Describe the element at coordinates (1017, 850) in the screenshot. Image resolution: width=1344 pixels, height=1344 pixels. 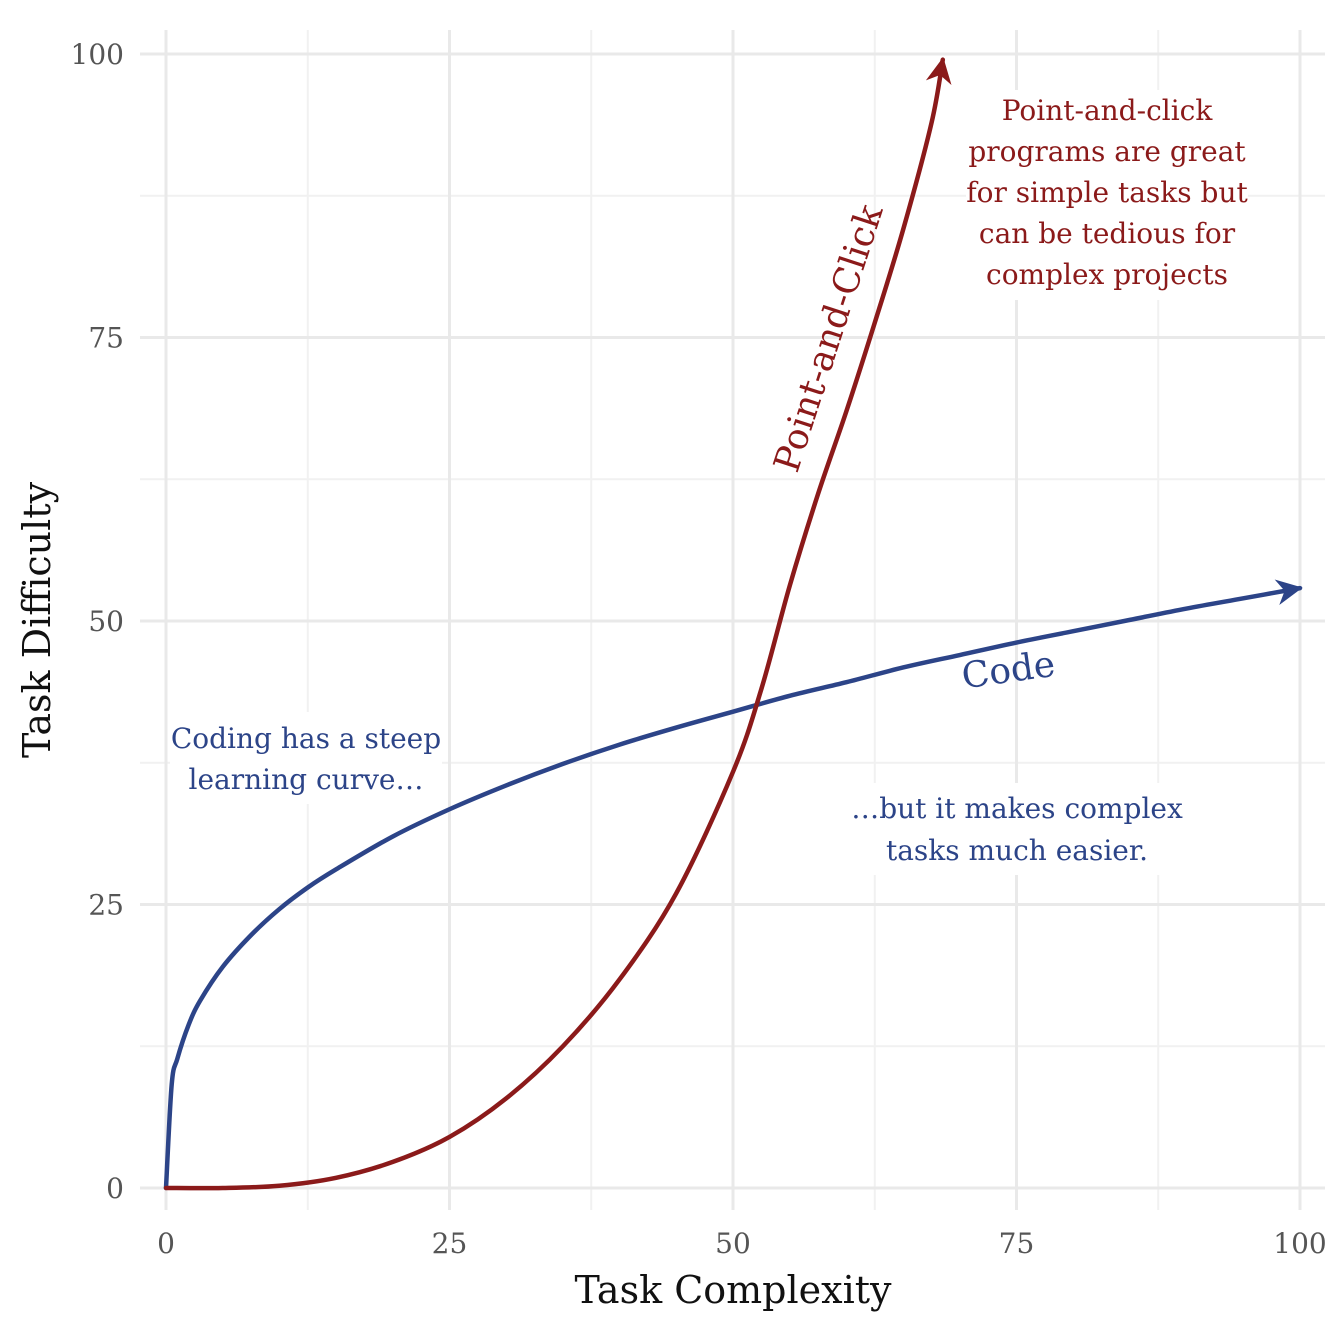
I see `annotation-easier-line-2: tasks much easier.` at that location.